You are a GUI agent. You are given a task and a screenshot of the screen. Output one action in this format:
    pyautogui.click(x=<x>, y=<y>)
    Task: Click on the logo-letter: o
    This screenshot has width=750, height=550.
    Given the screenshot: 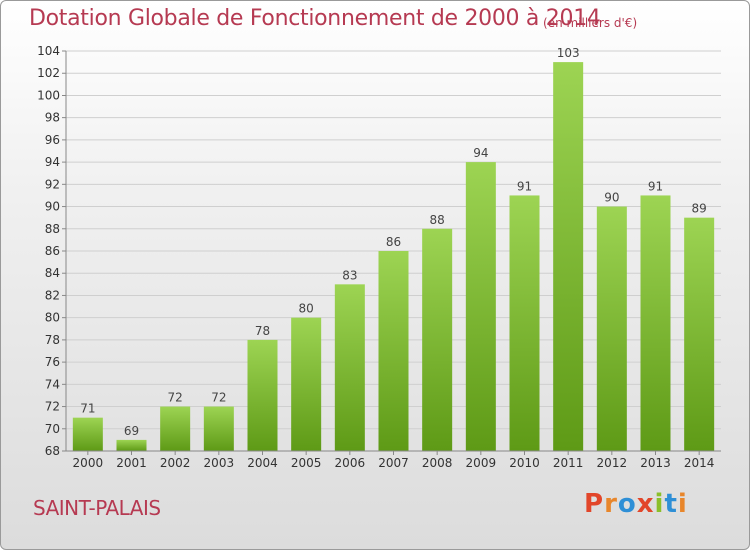 What is the action you would take?
    pyautogui.click(x=627, y=504)
    